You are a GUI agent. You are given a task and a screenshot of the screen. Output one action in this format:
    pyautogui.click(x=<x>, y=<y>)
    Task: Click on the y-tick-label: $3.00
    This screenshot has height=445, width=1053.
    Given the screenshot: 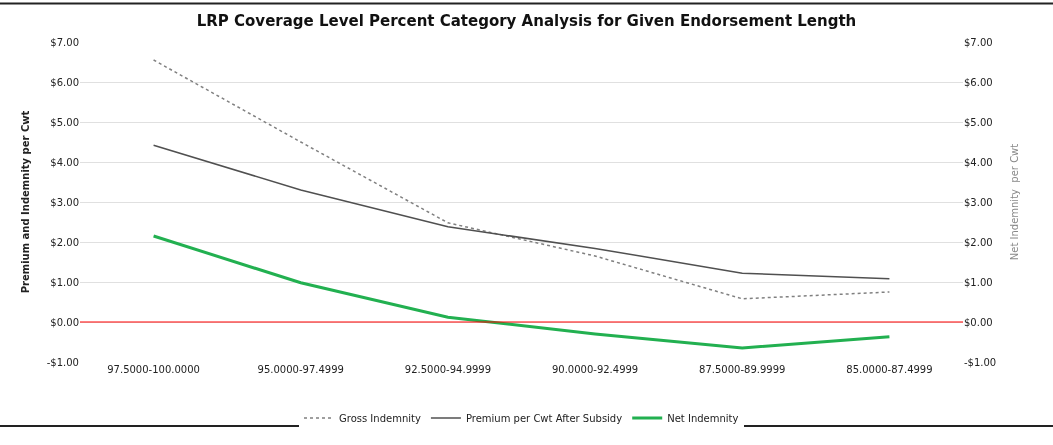 What is the action you would take?
    pyautogui.click(x=64, y=202)
    